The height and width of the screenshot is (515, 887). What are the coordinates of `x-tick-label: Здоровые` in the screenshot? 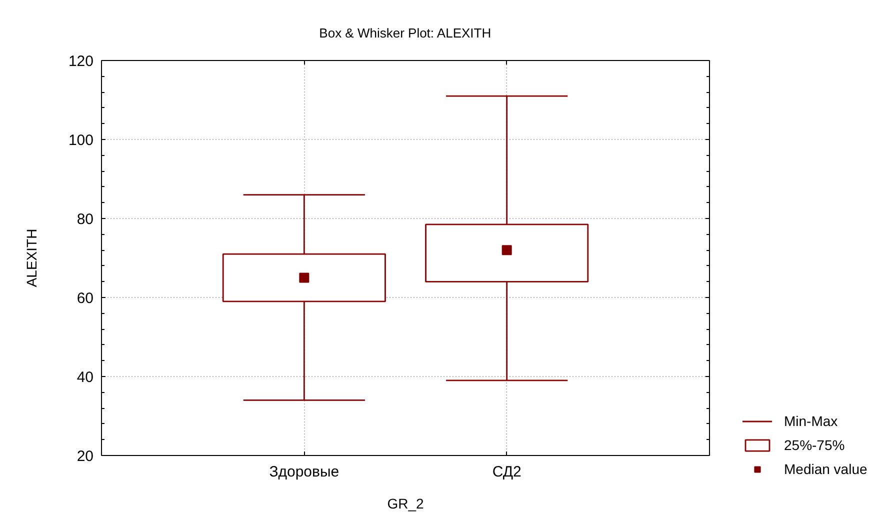 It's located at (304, 472).